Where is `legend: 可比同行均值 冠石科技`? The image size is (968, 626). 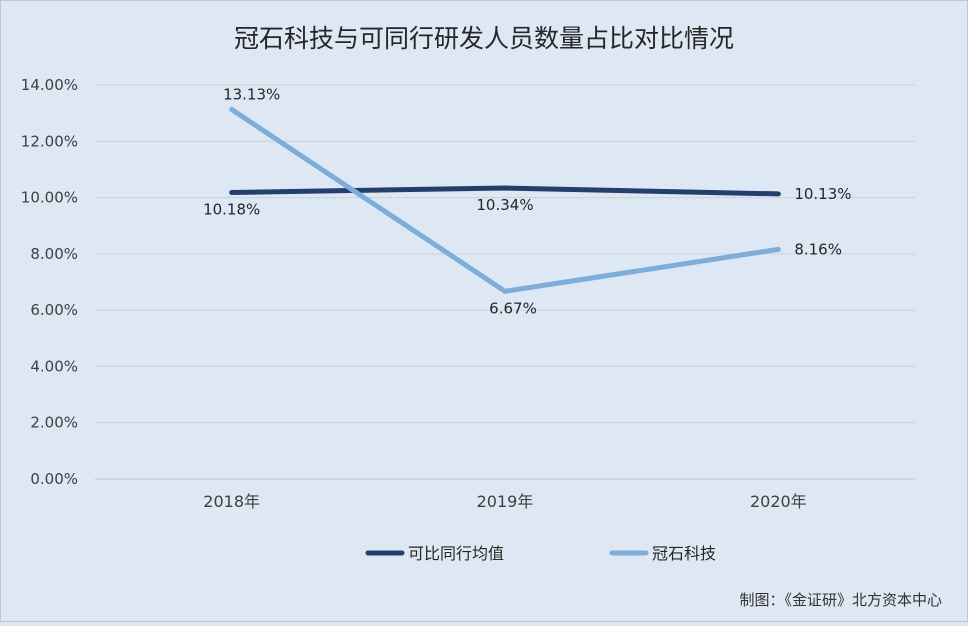
legend: 可比同行均值 冠石科技 is located at coordinates (540, 553).